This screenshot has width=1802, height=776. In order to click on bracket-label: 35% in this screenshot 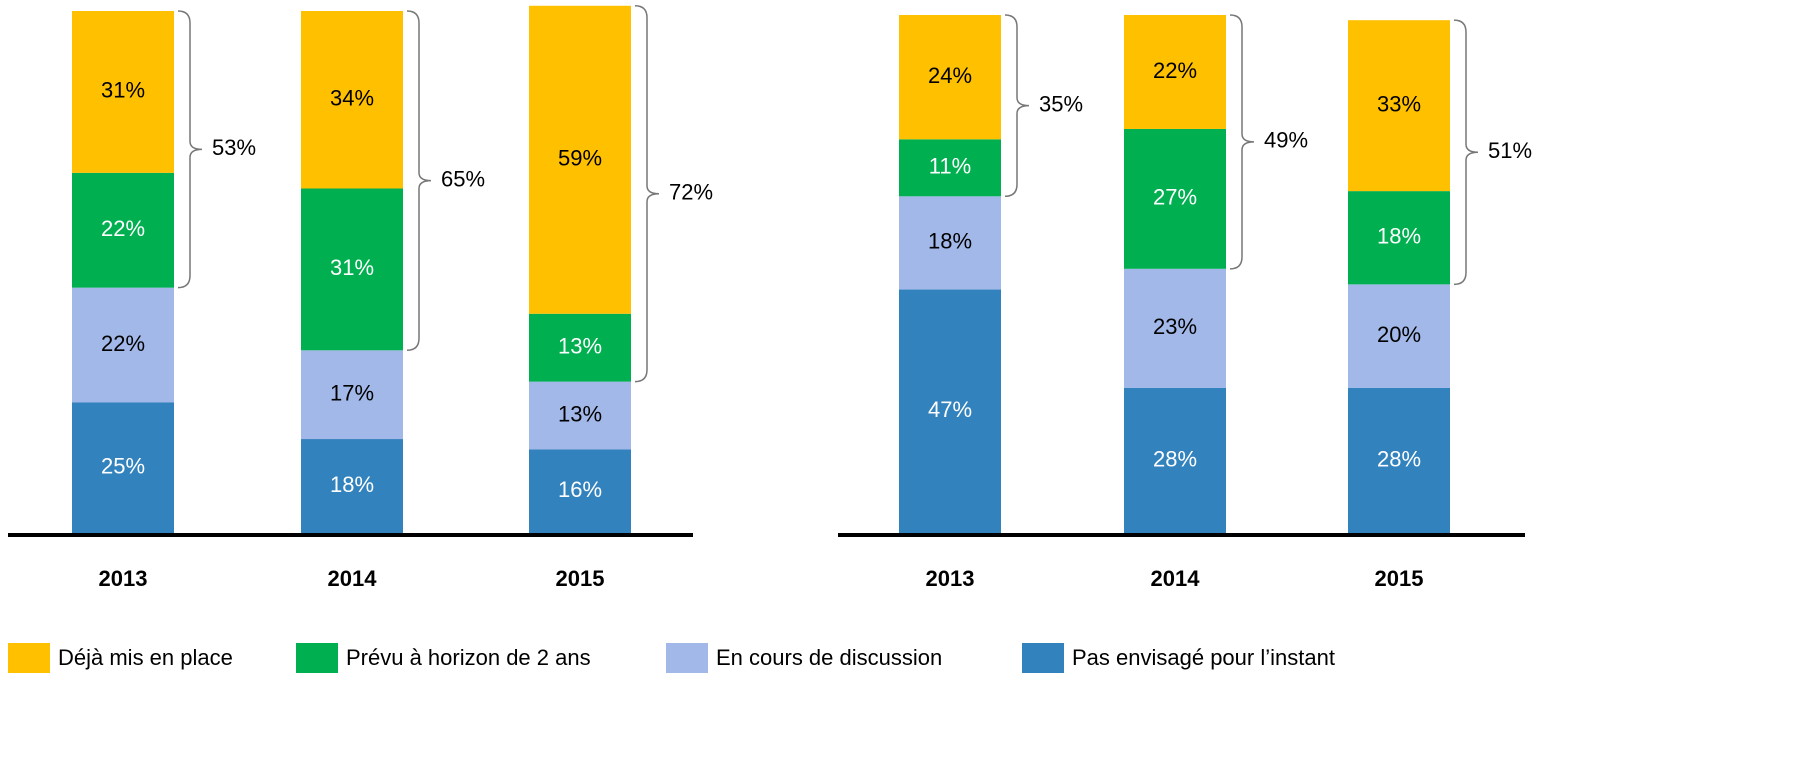, I will do `click(1061, 103)`.